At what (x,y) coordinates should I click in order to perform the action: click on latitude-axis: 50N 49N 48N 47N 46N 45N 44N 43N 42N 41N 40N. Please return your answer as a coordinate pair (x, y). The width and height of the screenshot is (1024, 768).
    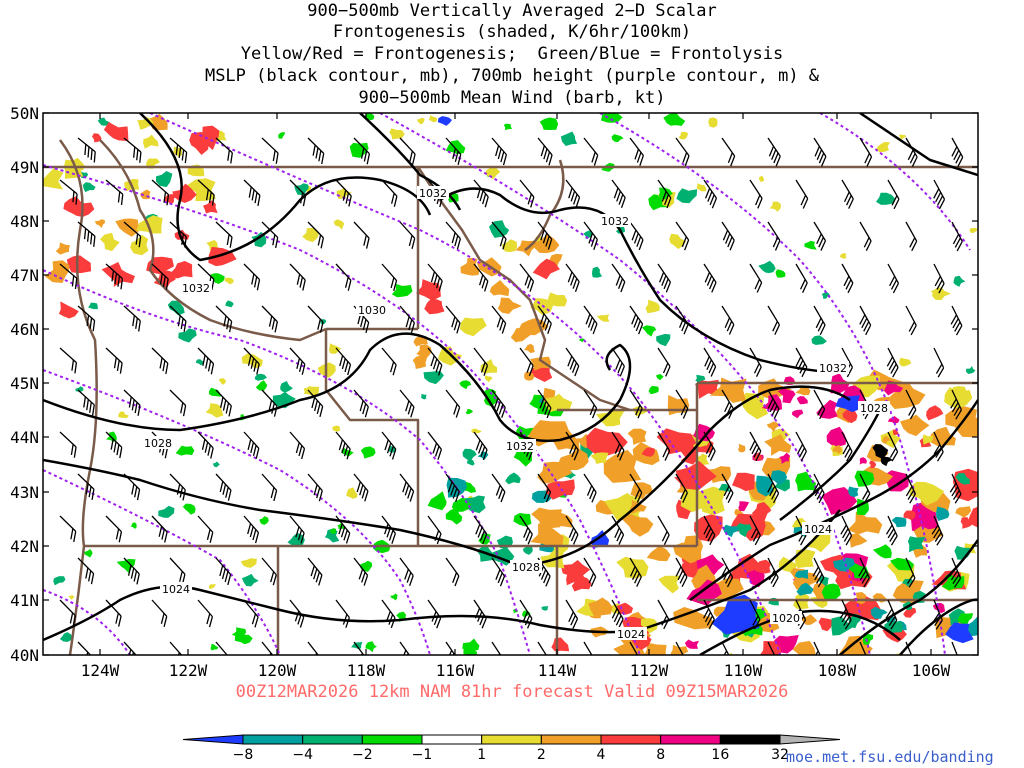
    Looking at the image, I should click on (24, 384).